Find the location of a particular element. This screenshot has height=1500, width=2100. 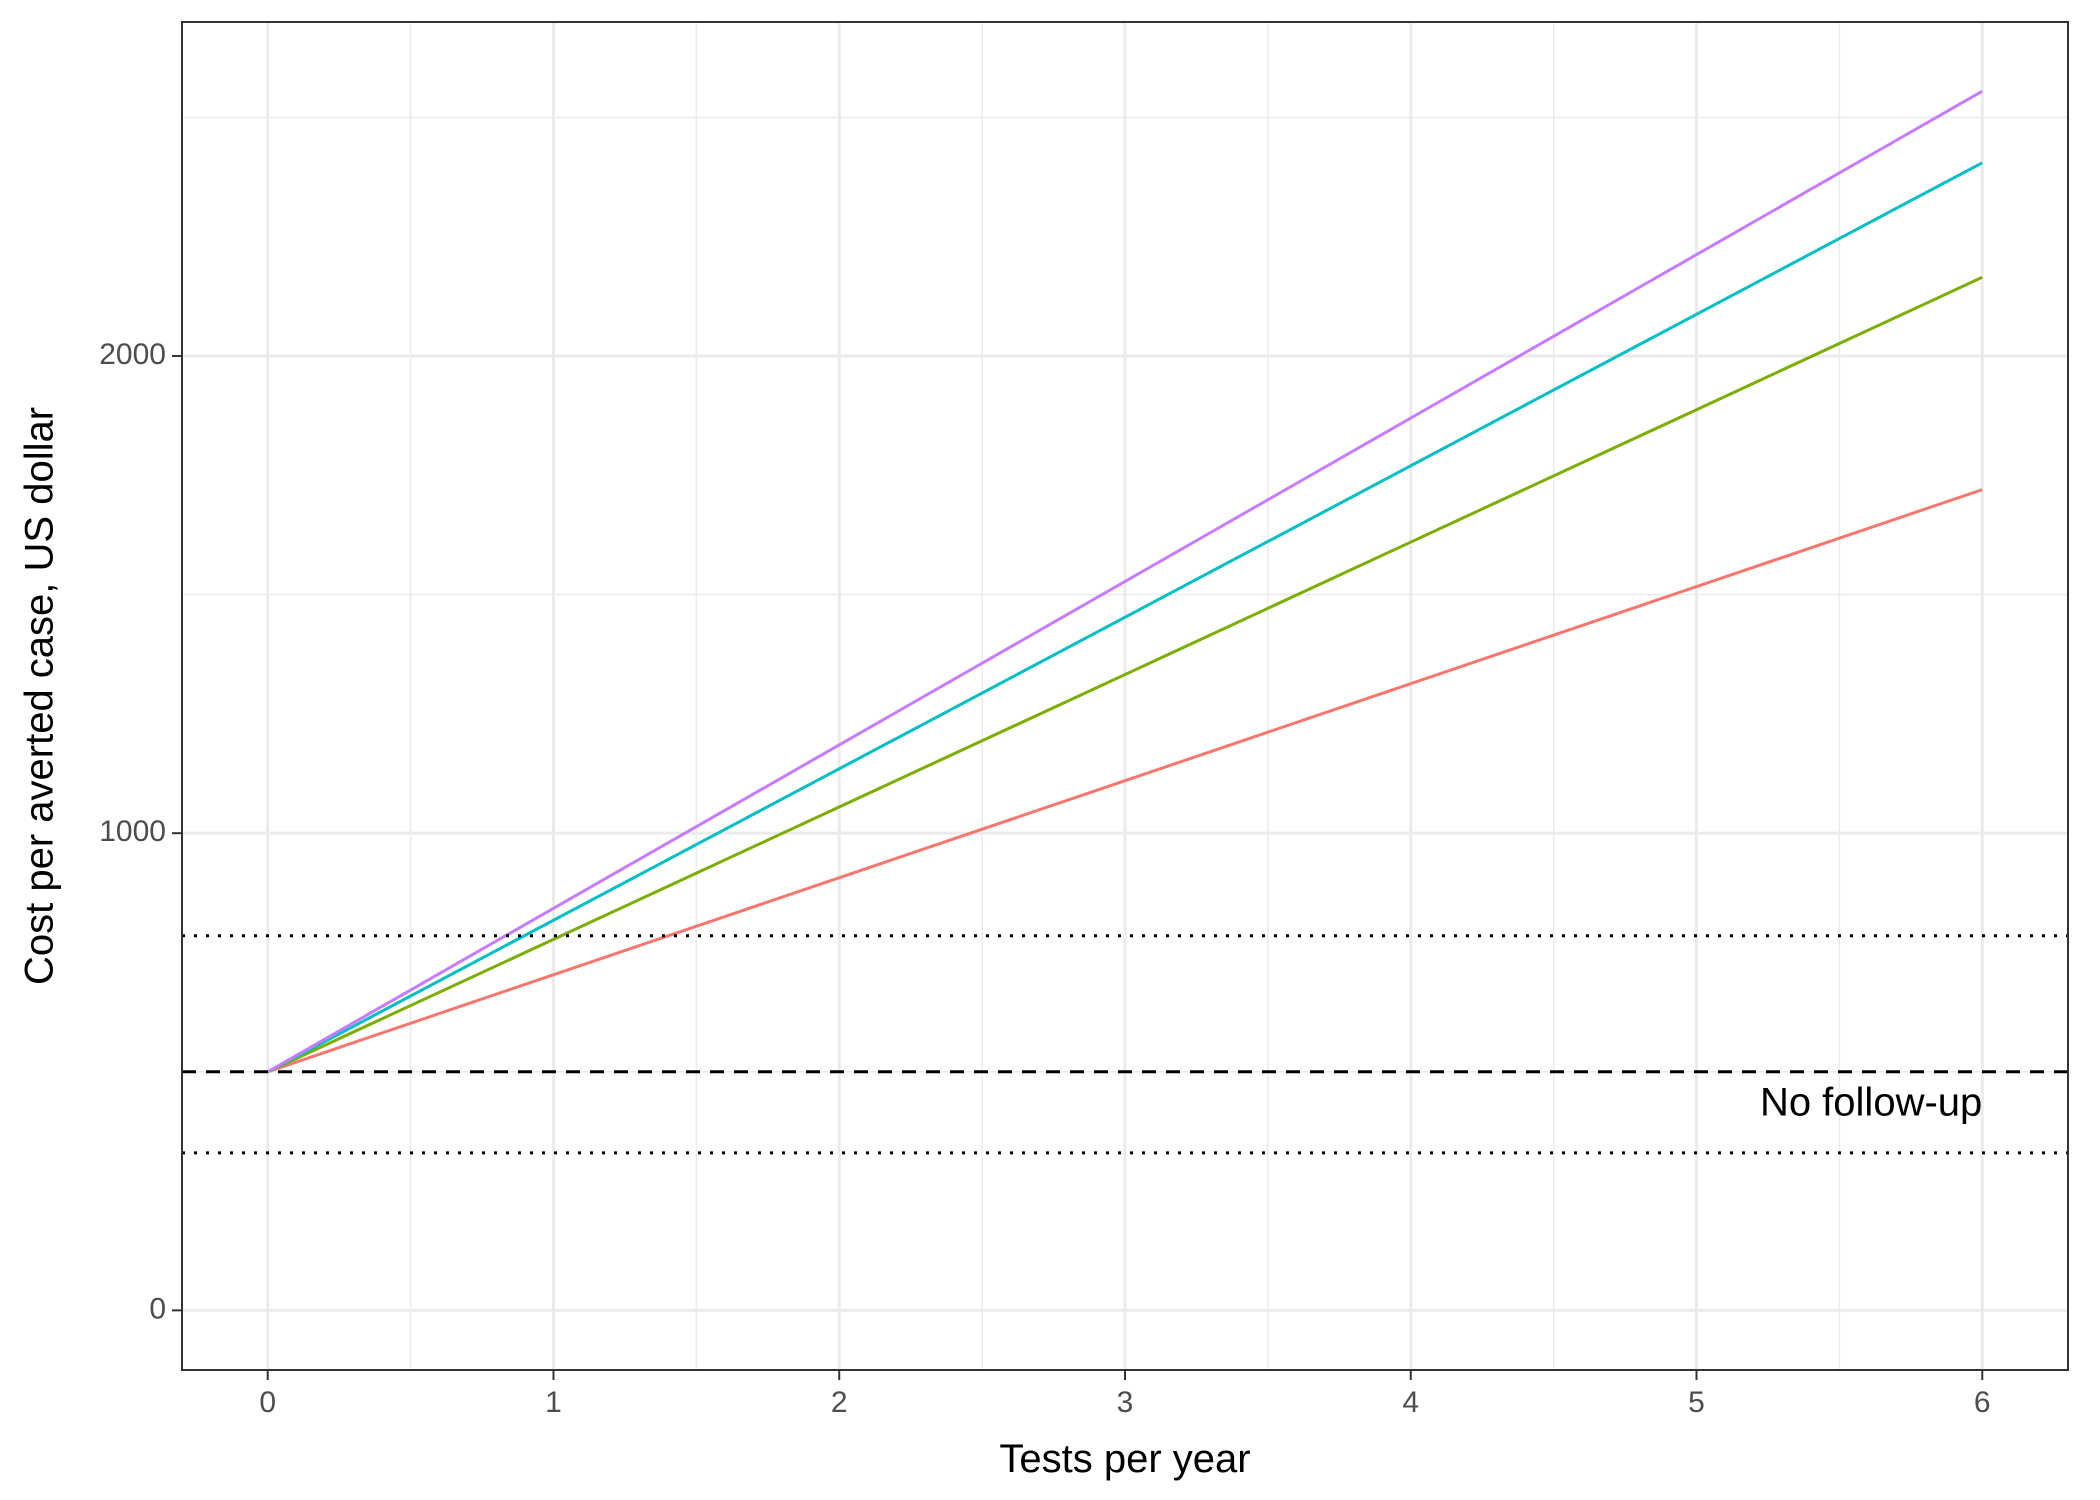

x-axis-title: Tests per year is located at coordinates (1124, 1459).